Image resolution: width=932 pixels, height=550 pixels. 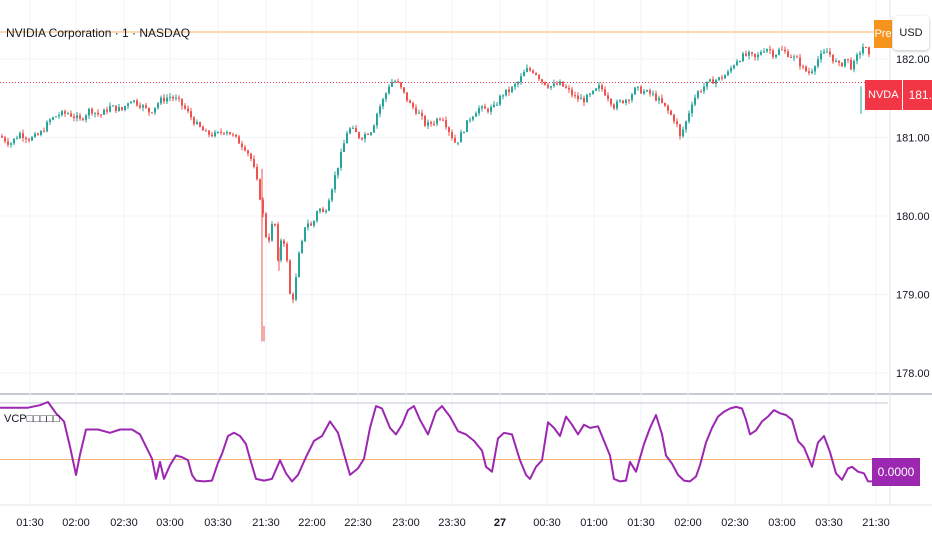 I want to click on indicator-line, so click(x=437, y=442).